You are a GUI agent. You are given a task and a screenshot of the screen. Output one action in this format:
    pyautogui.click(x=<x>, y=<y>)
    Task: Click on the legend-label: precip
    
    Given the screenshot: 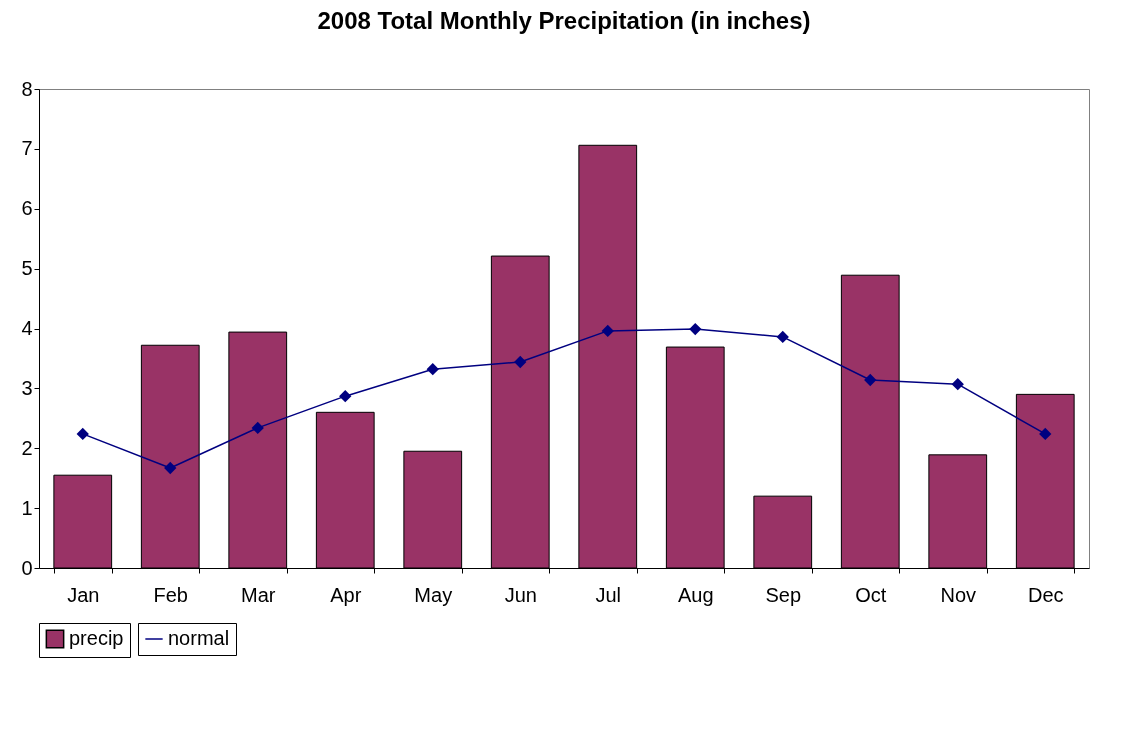 What is the action you would take?
    pyautogui.click(x=96, y=638)
    